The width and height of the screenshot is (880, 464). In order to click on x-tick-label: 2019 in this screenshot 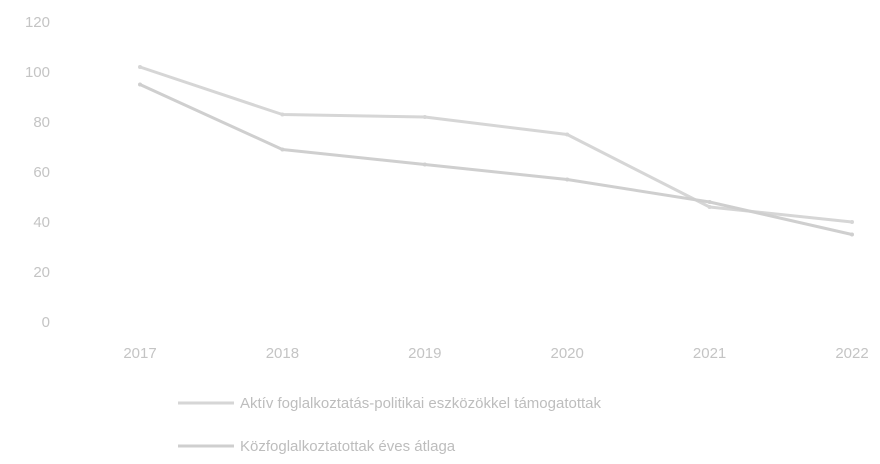, I will do `click(424, 353)`.